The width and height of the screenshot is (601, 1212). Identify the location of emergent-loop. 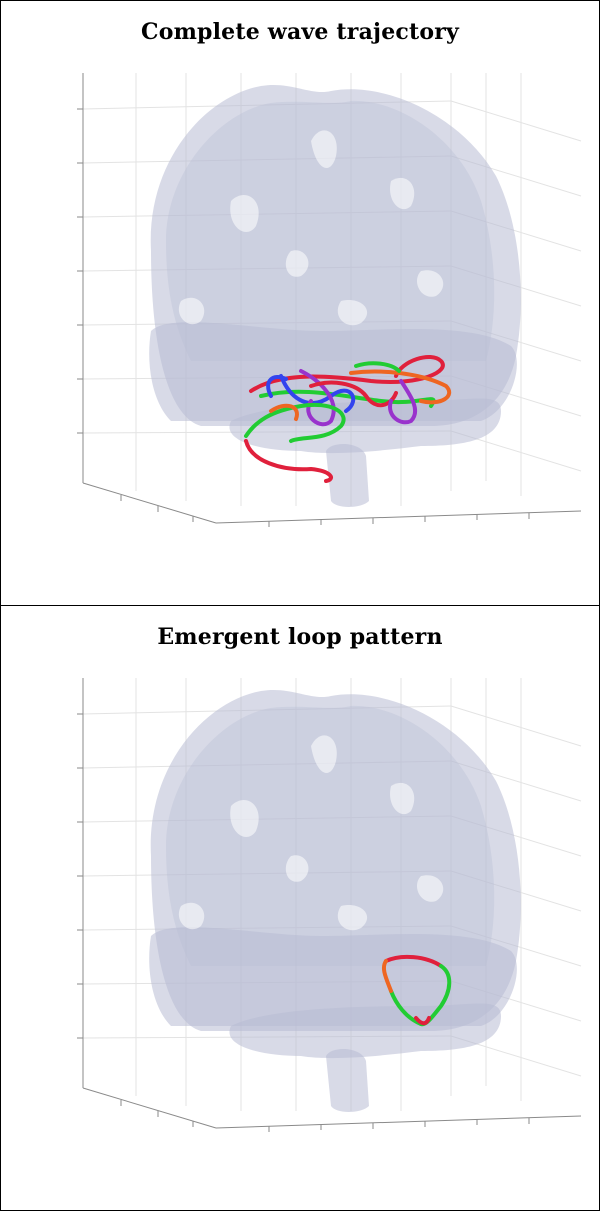
(416, 990).